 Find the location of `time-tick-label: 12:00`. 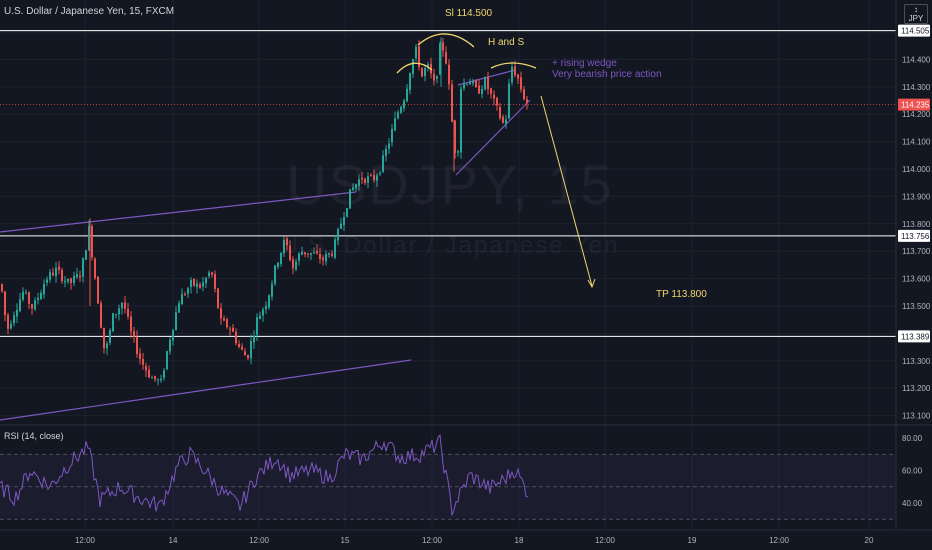

time-tick-label: 12:00 is located at coordinates (605, 540).